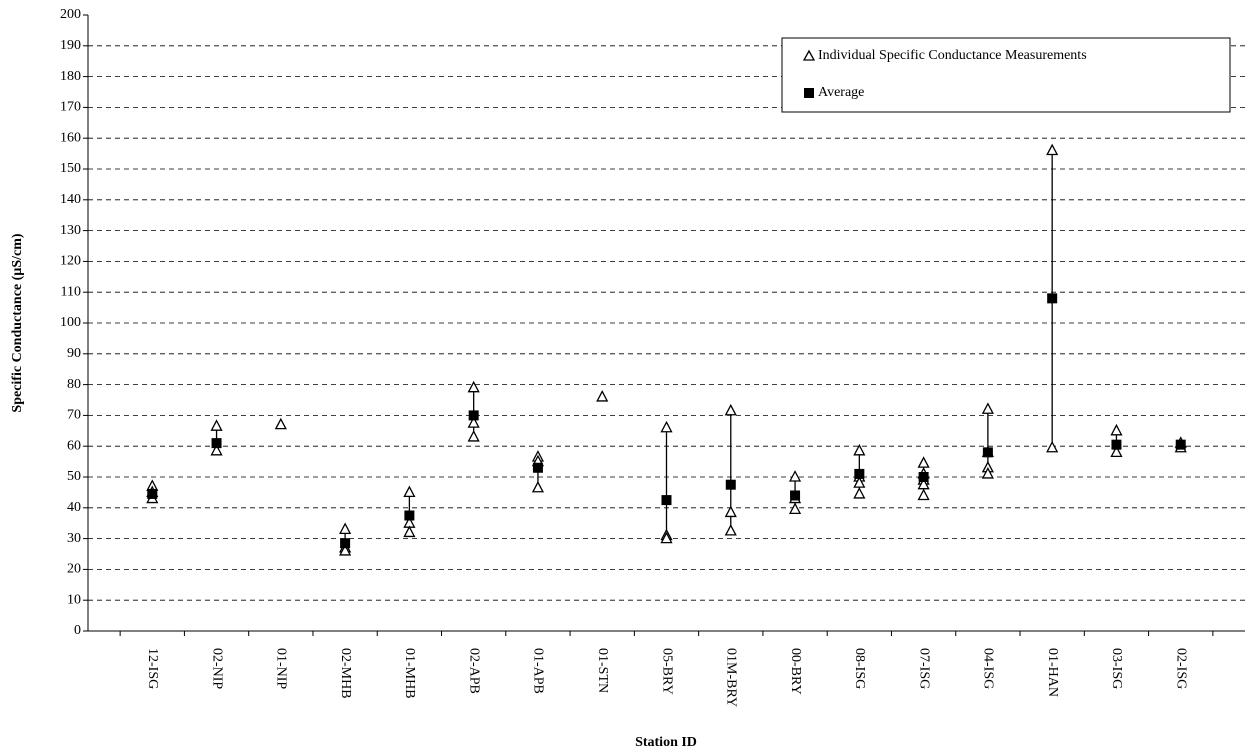 The width and height of the screenshot is (1249, 756). What do you see at coordinates (70, 76) in the screenshot?
I see `y-tick-label: 180` at bounding box center [70, 76].